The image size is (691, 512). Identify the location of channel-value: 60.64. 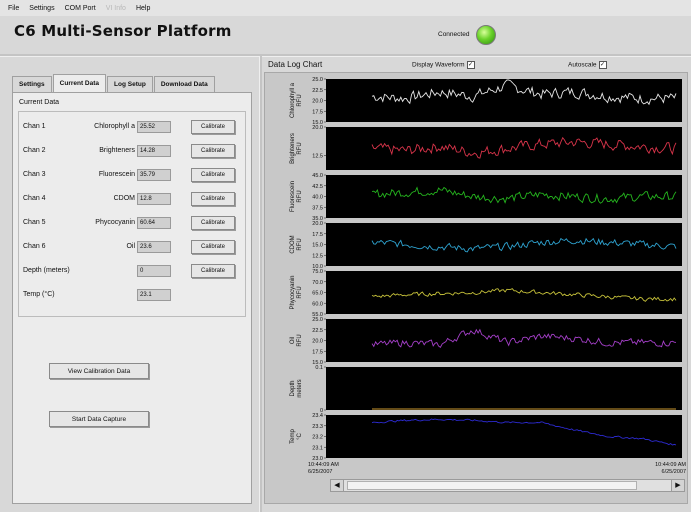
(154, 223).